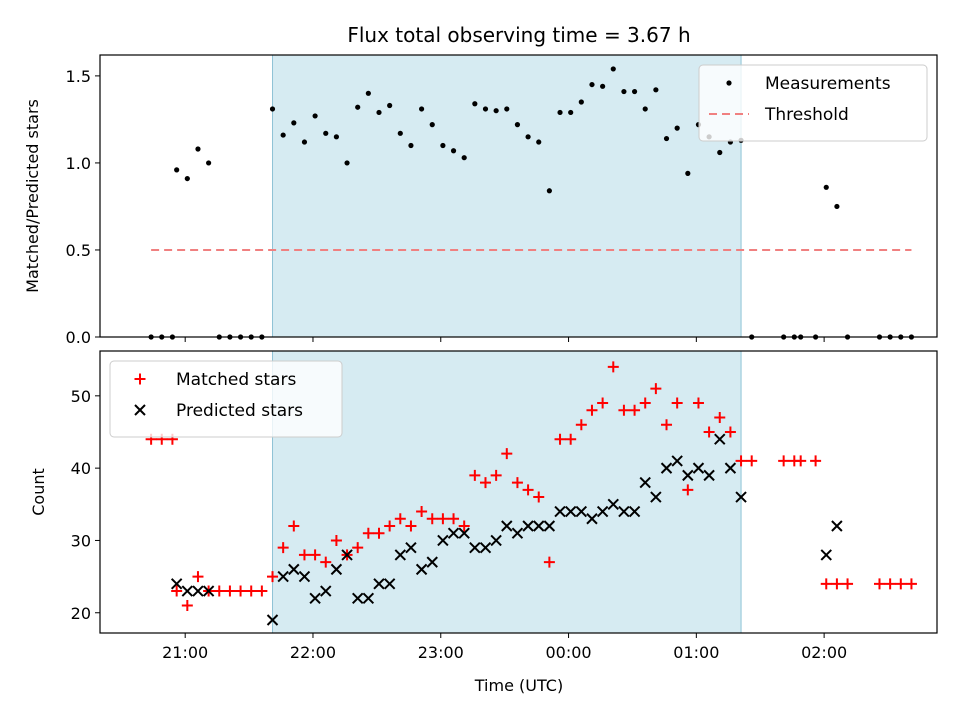 The height and width of the screenshot is (720, 960). I want to click on y-tick-label: 0.0, so click(78, 337).